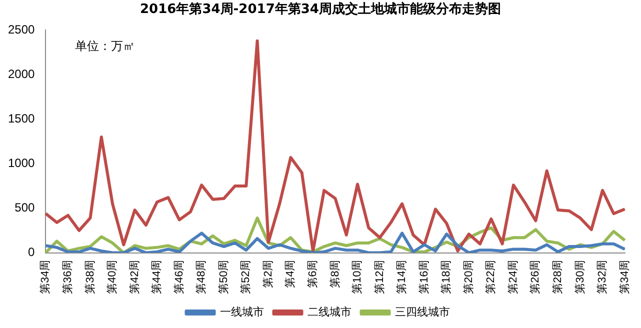 The width and height of the screenshot is (641, 328). What do you see at coordinates (90, 277) in the screenshot?
I see `x-tick-label: 第38周` at bounding box center [90, 277].